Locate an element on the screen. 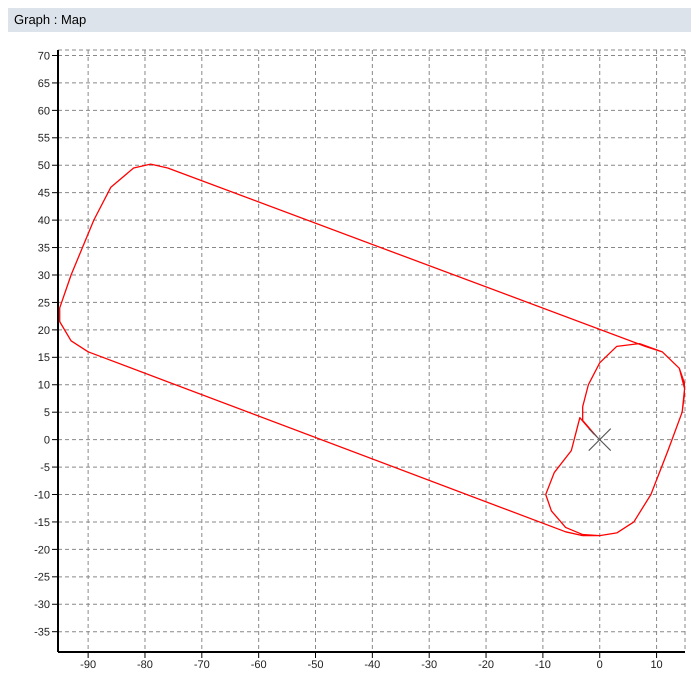 The image size is (699, 697). y-tick-label: 70 is located at coordinates (44, 56).